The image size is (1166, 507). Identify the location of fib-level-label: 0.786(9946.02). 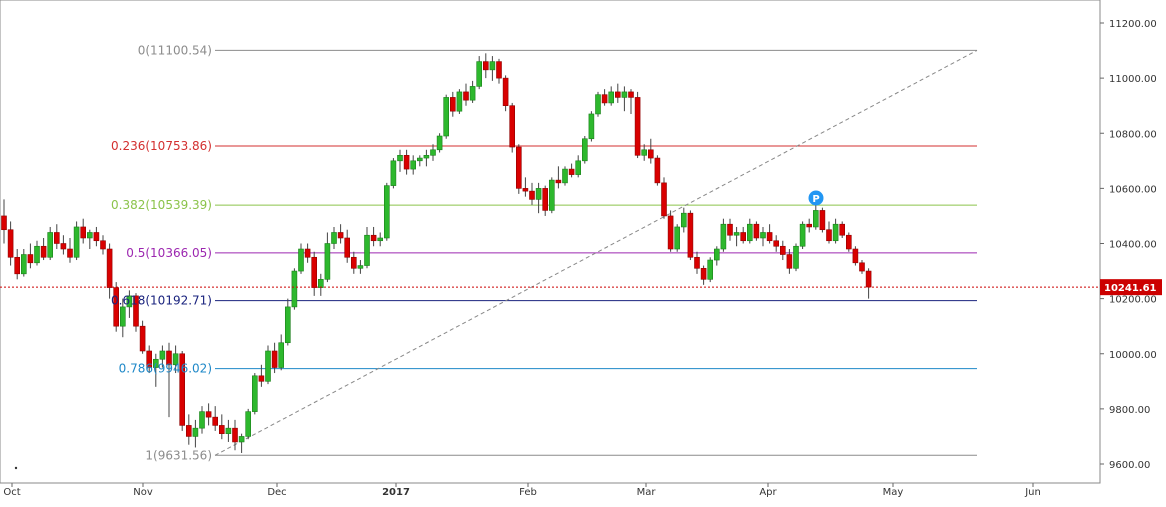
(165, 369).